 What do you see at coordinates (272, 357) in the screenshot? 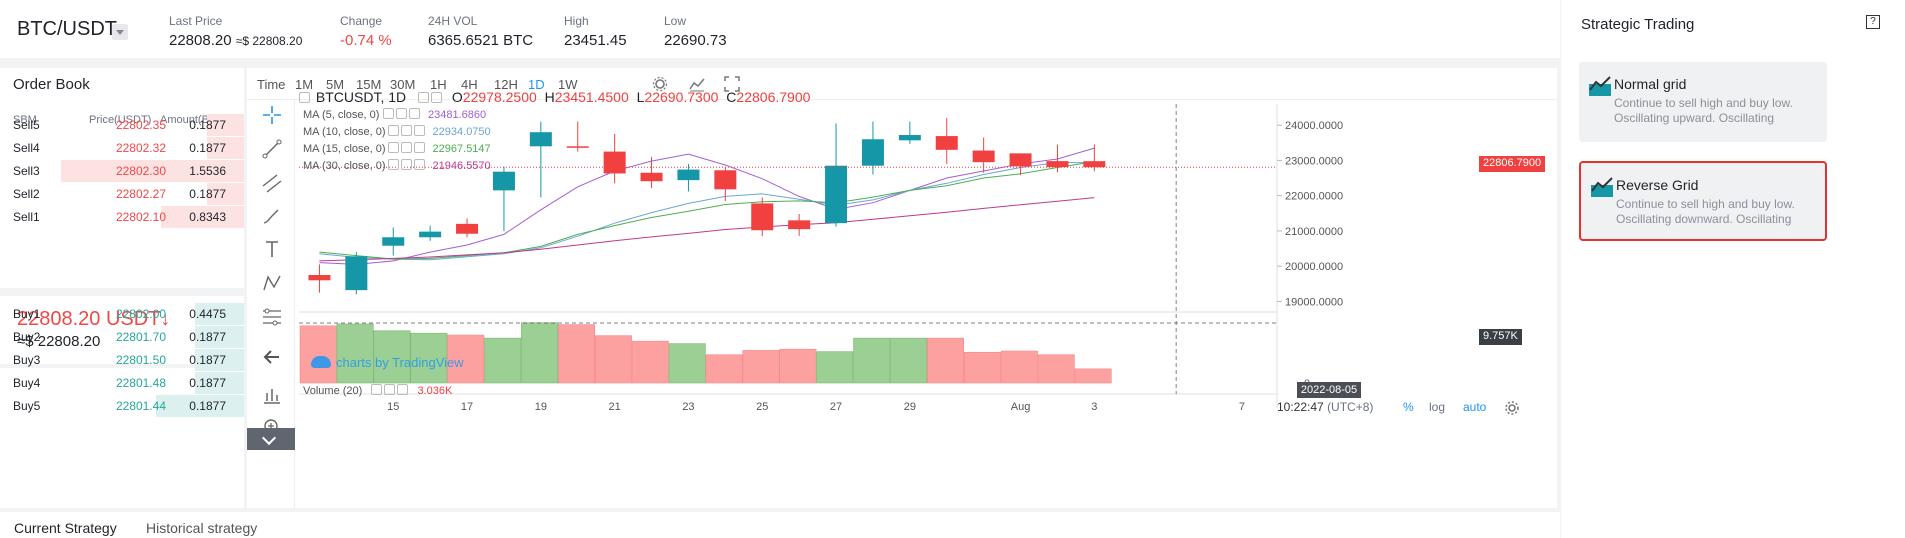
I see `back-arrow-icon` at bounding box center [272, 357].